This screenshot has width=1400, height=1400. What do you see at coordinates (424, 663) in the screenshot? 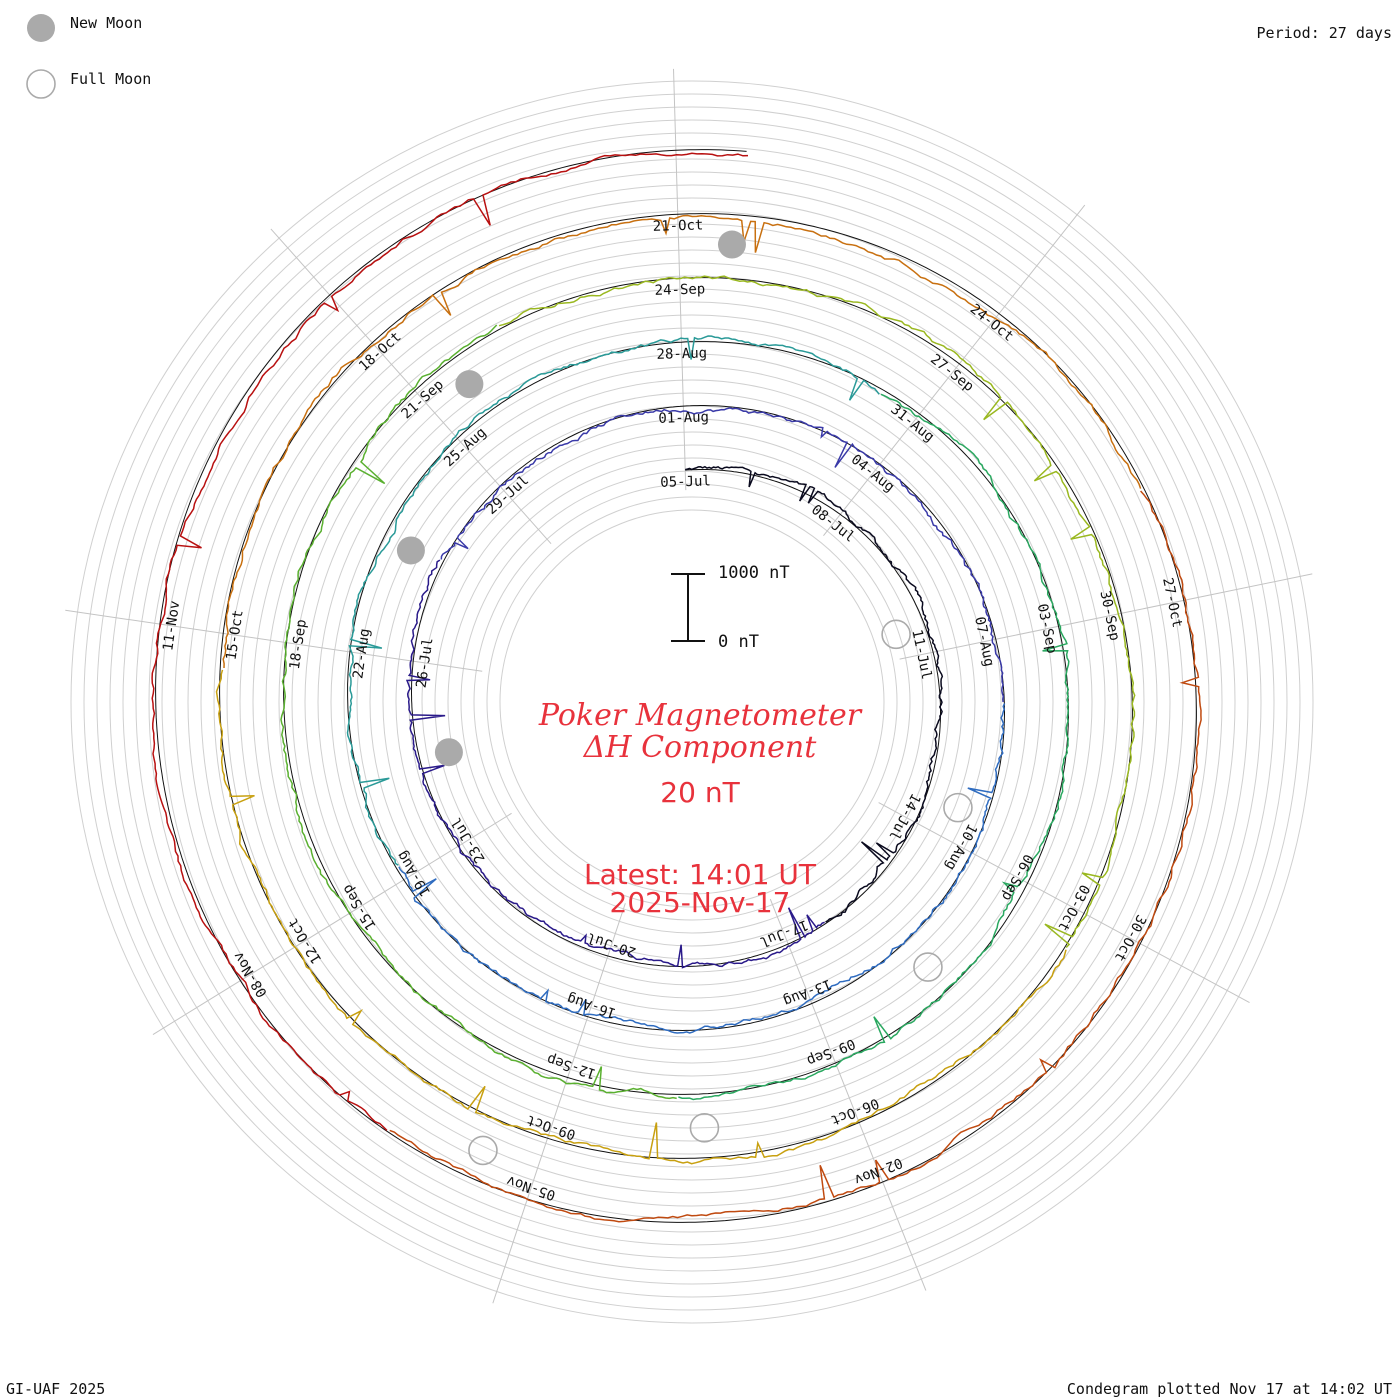
I see `date-tick-label: 26-Jul` at bounding box center [424, 663].